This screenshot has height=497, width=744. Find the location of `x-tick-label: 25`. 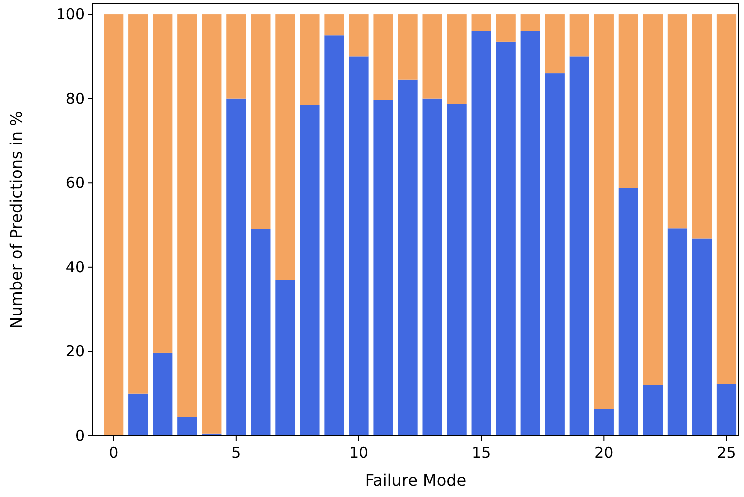

x-tick-label: 25 is located at coordinates (726, 453).